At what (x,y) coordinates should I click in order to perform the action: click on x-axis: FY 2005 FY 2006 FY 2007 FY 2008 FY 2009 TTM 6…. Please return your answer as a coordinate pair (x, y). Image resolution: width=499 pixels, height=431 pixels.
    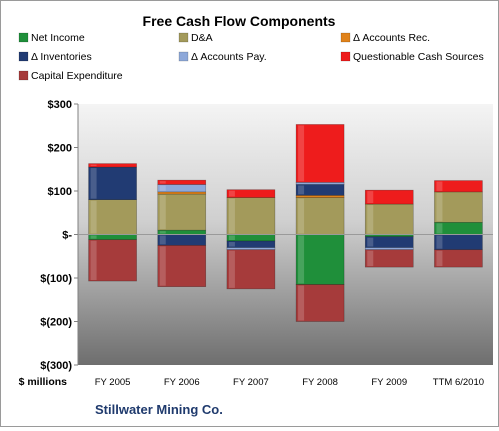
    Looking at the image, I should click on (289, 382).